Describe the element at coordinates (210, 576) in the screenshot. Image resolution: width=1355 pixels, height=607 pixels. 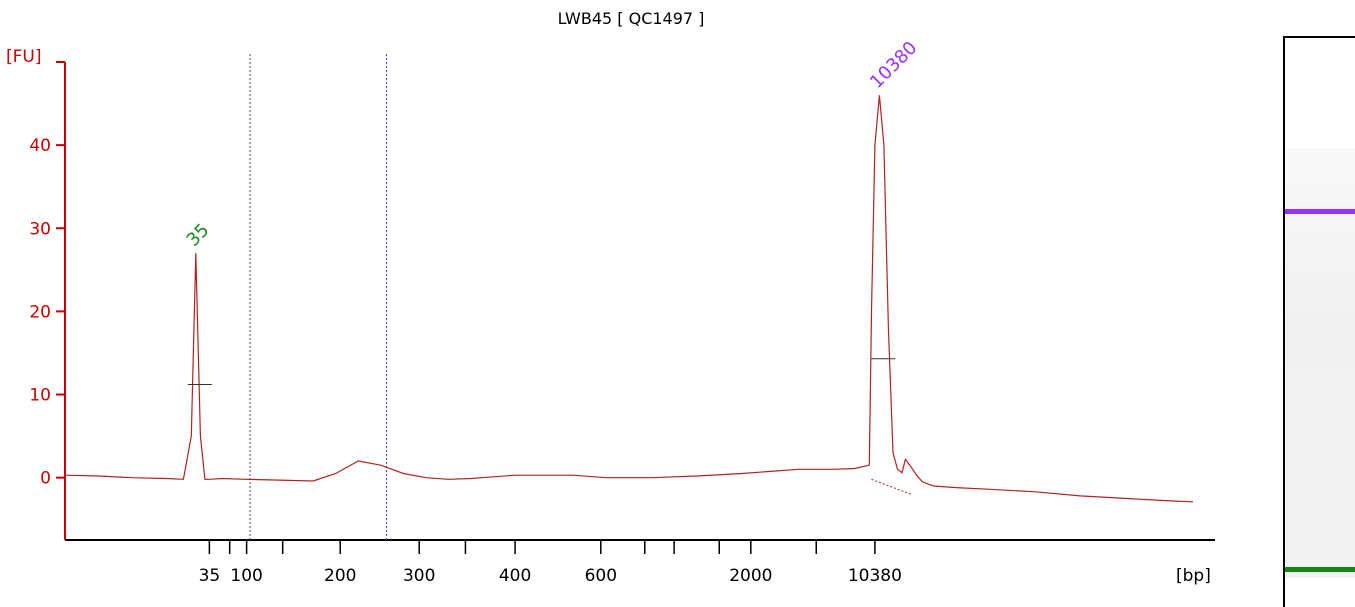
I see `x-tick-label: 35` at that location.